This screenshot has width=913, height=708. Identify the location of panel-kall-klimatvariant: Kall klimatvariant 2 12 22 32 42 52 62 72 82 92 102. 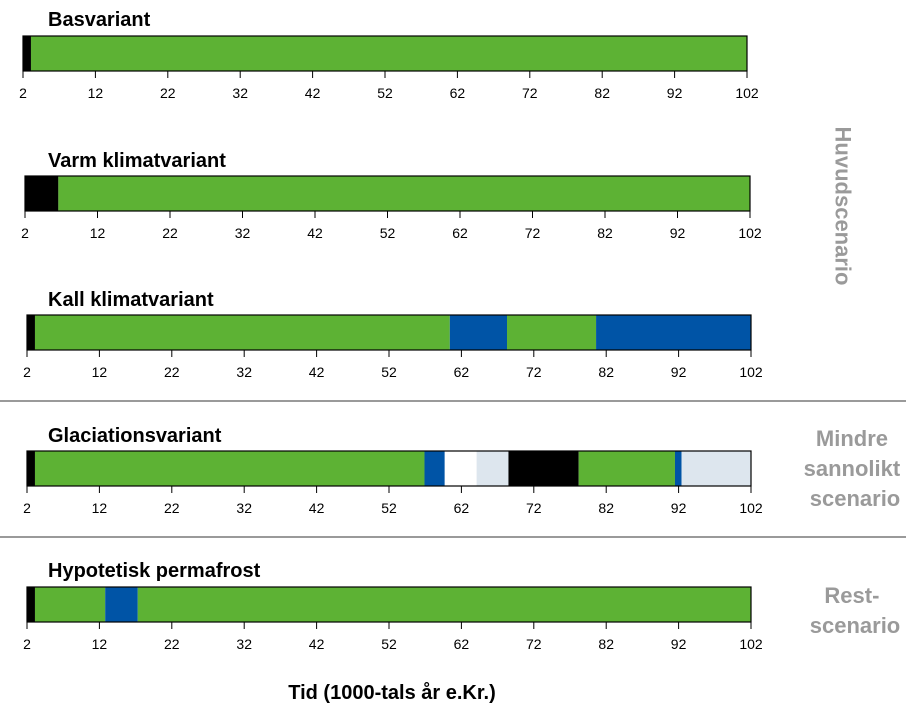
(393, 334).